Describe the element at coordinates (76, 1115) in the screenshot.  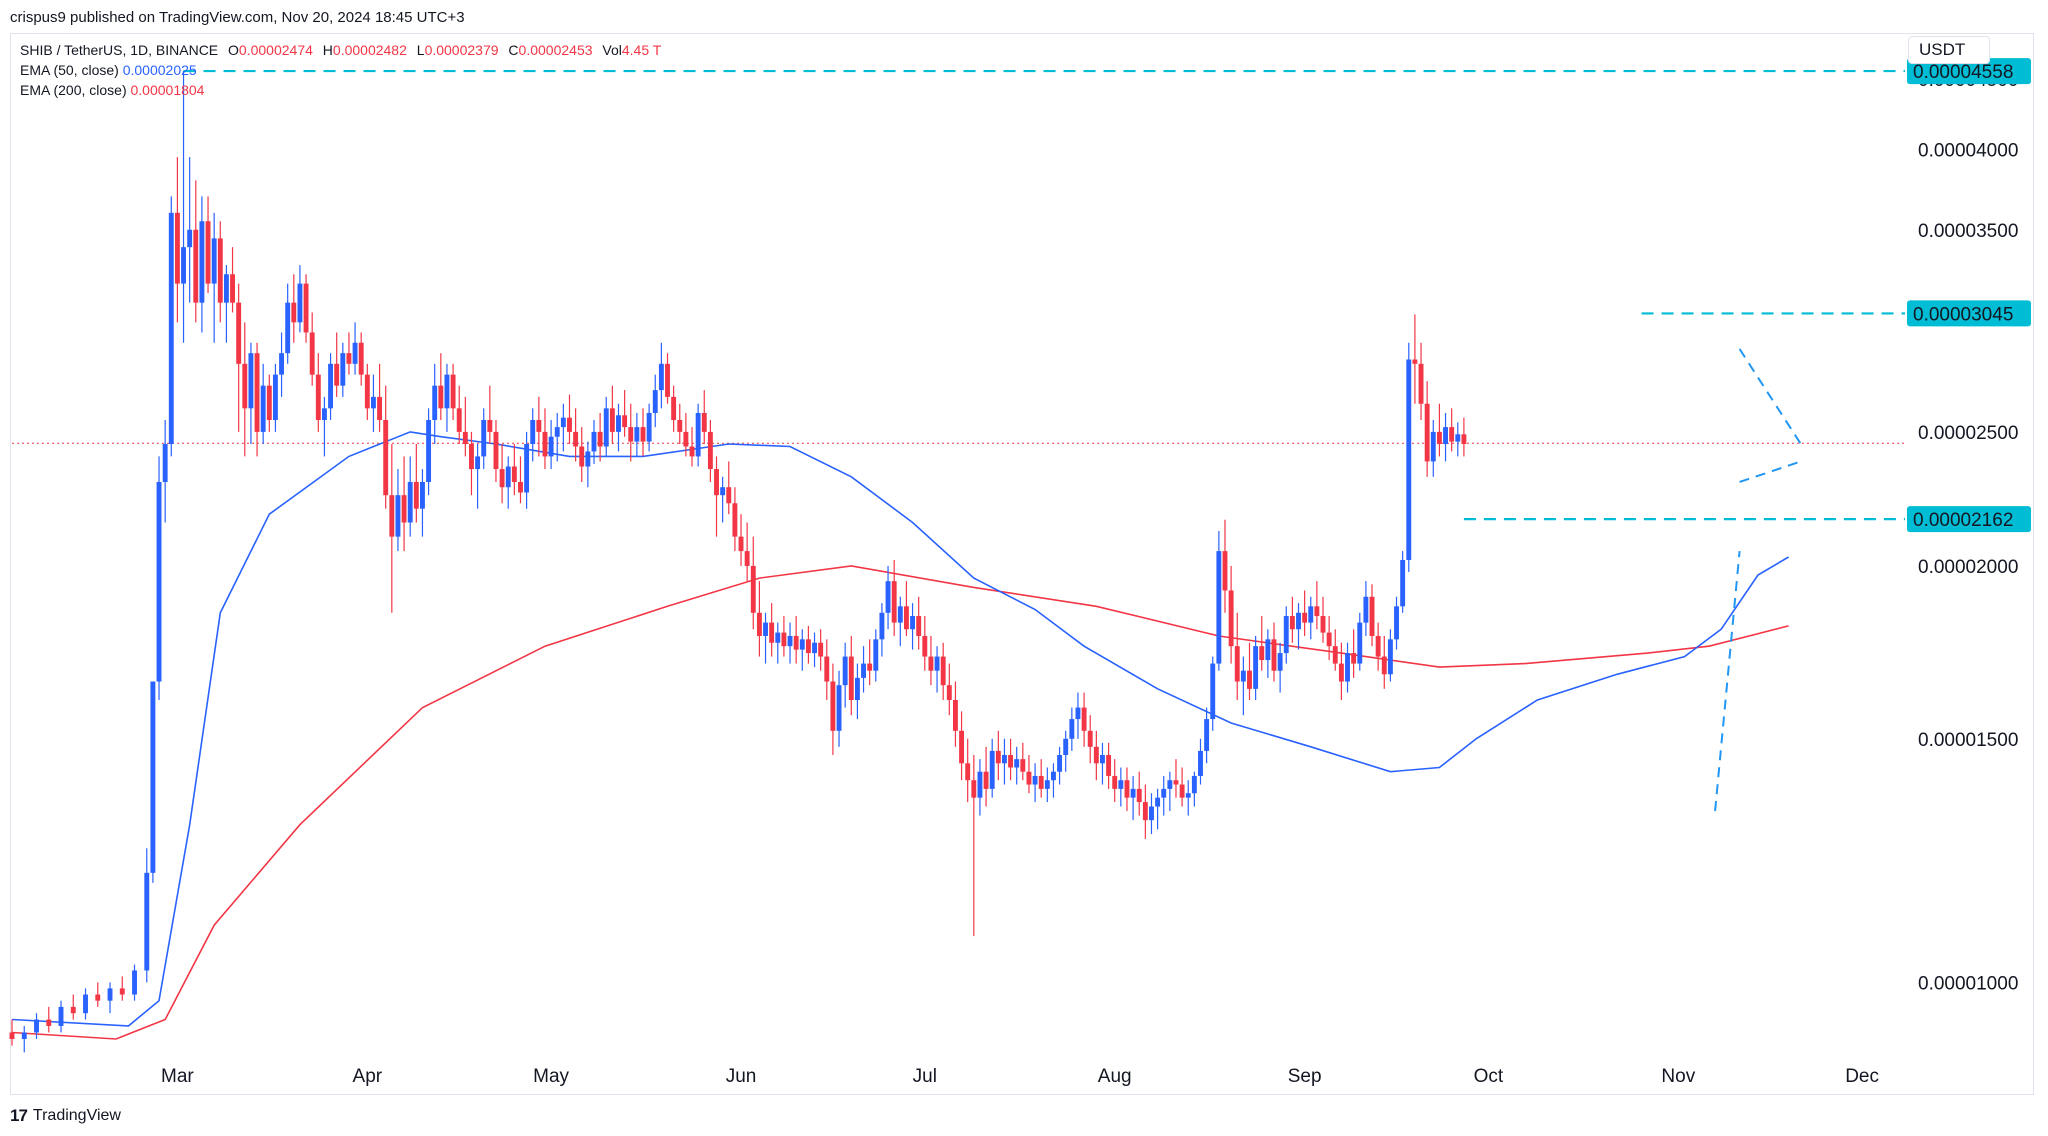
I see `tradingview-logo-text: TradingView` at that location.